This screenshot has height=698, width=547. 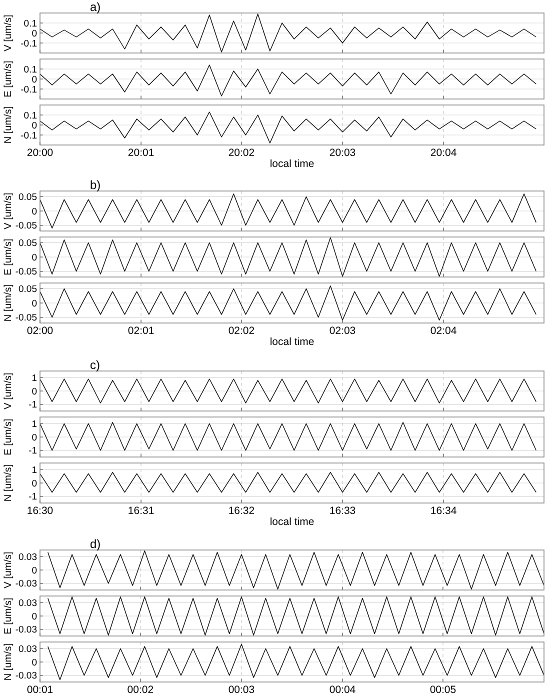 I want to click on x-tick-label: 16:30, so click(x=40, y=511).